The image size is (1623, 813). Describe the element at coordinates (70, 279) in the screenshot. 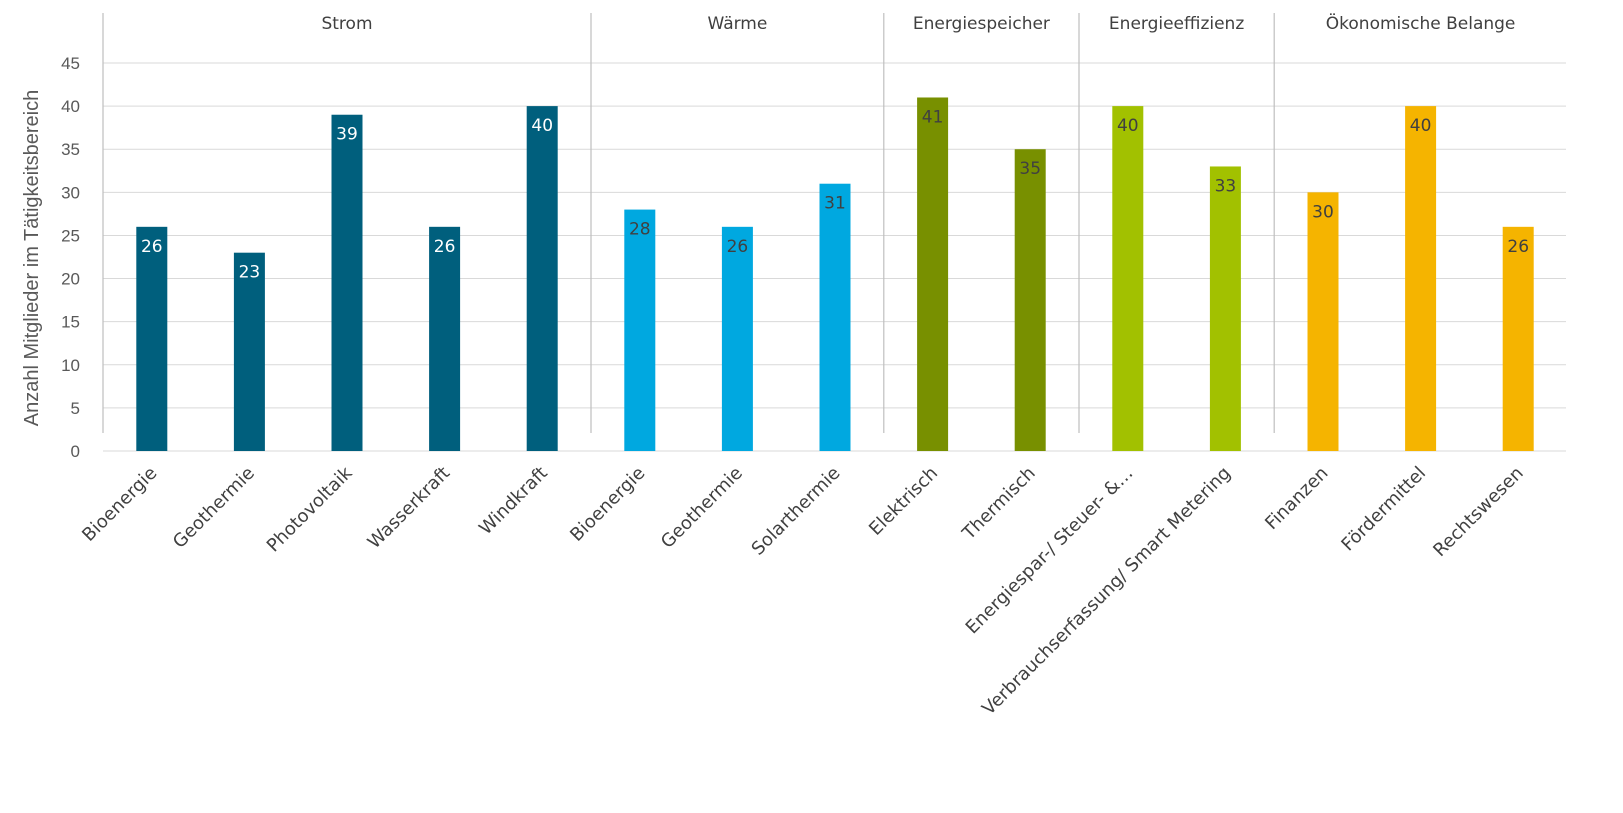

I see `y-tick-label: 20` at that location.